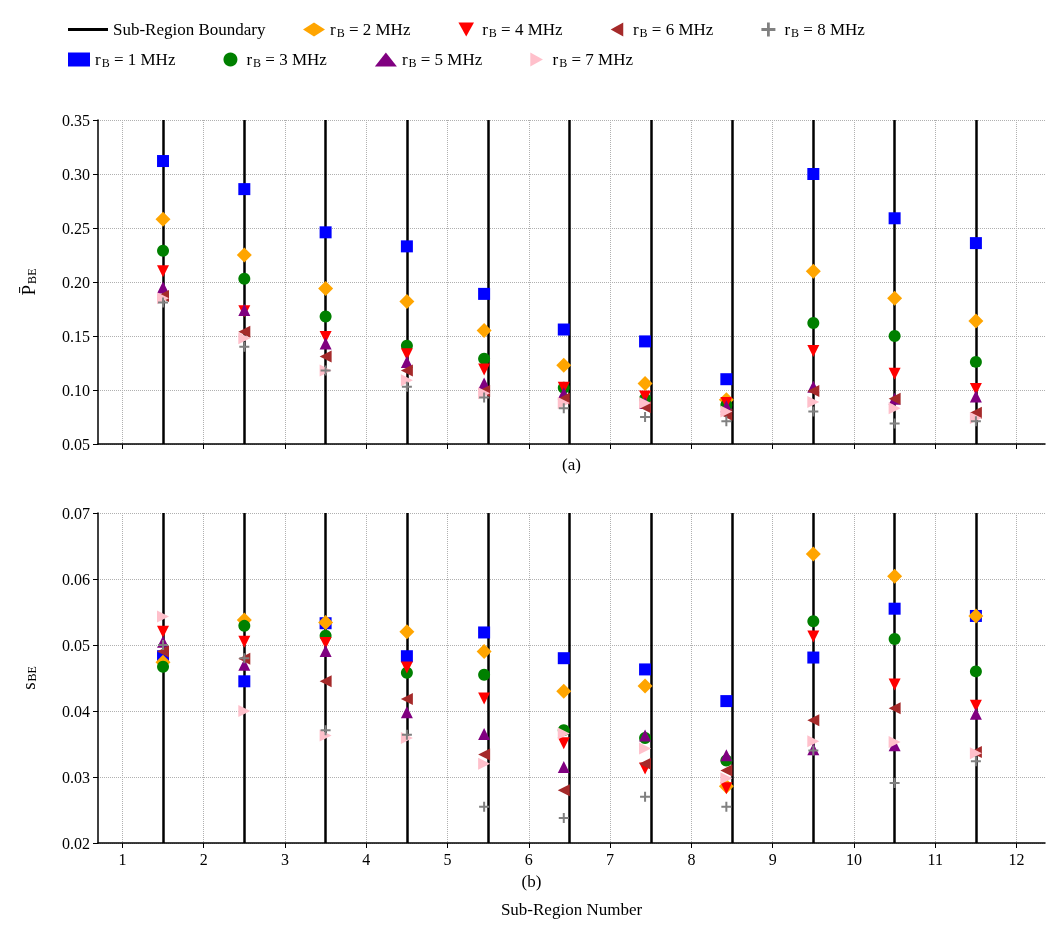  What do you see at coordinates (610, 859) in the screenshot?
I see `x-tick-label: 7` at bounding box center [610, 859].